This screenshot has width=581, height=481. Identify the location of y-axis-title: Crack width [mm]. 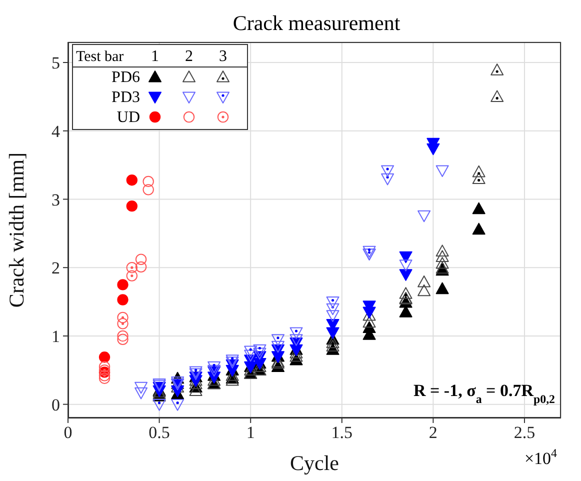
(16, 230).